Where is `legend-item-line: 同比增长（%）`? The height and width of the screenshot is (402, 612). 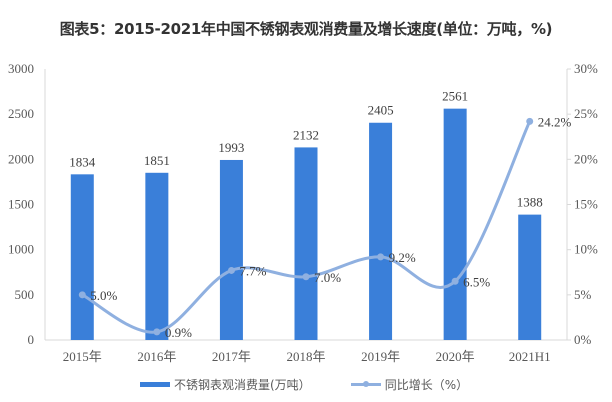
legend-item-line: 同比增长（%） is located at coordinates (409, 384).